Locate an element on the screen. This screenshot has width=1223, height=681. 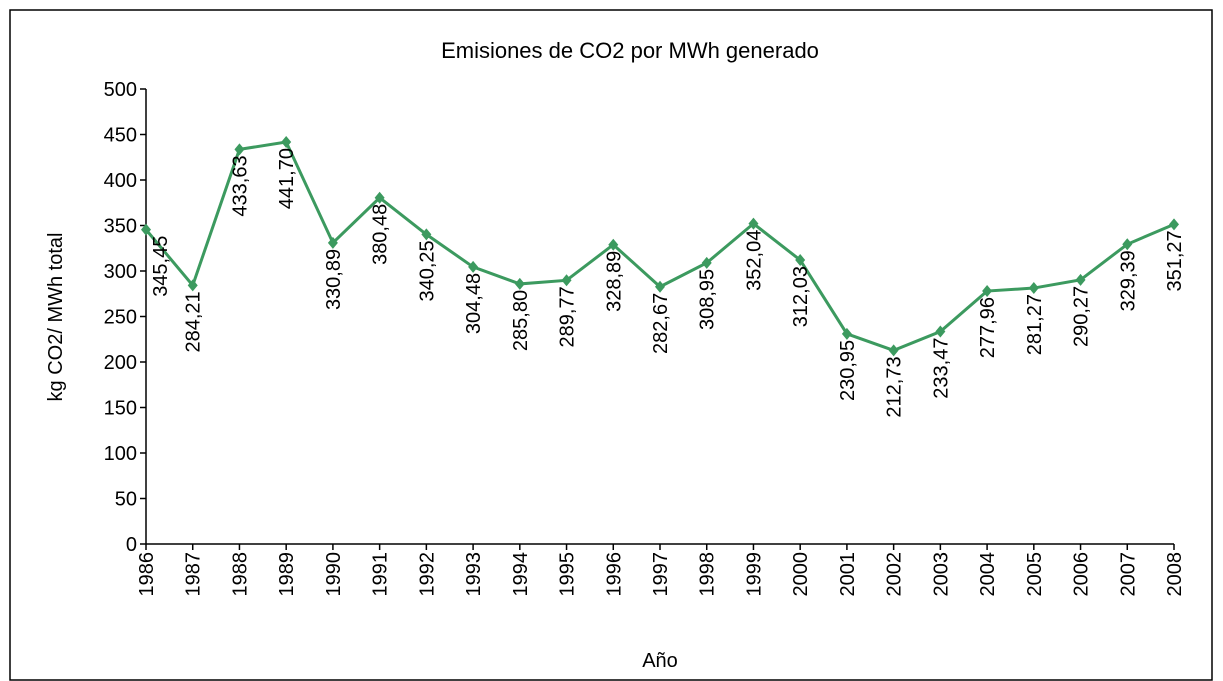
x-tick-label: 1994 is located at coordinates (521, 574).